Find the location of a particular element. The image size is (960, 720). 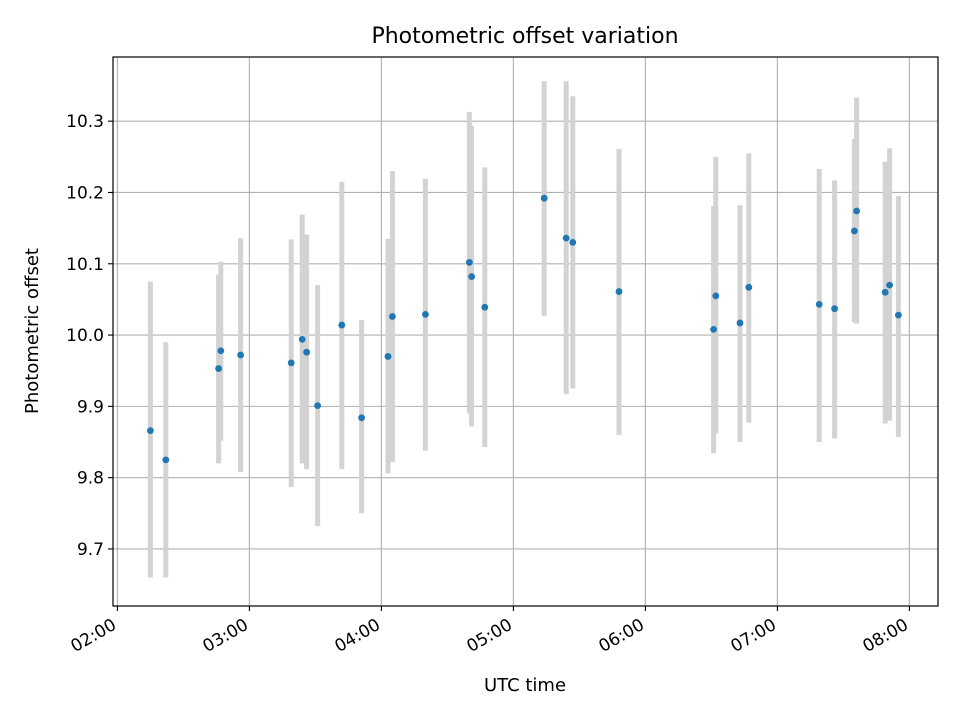

y-tick-label: 9.7 is located at coordinates (90, 550).